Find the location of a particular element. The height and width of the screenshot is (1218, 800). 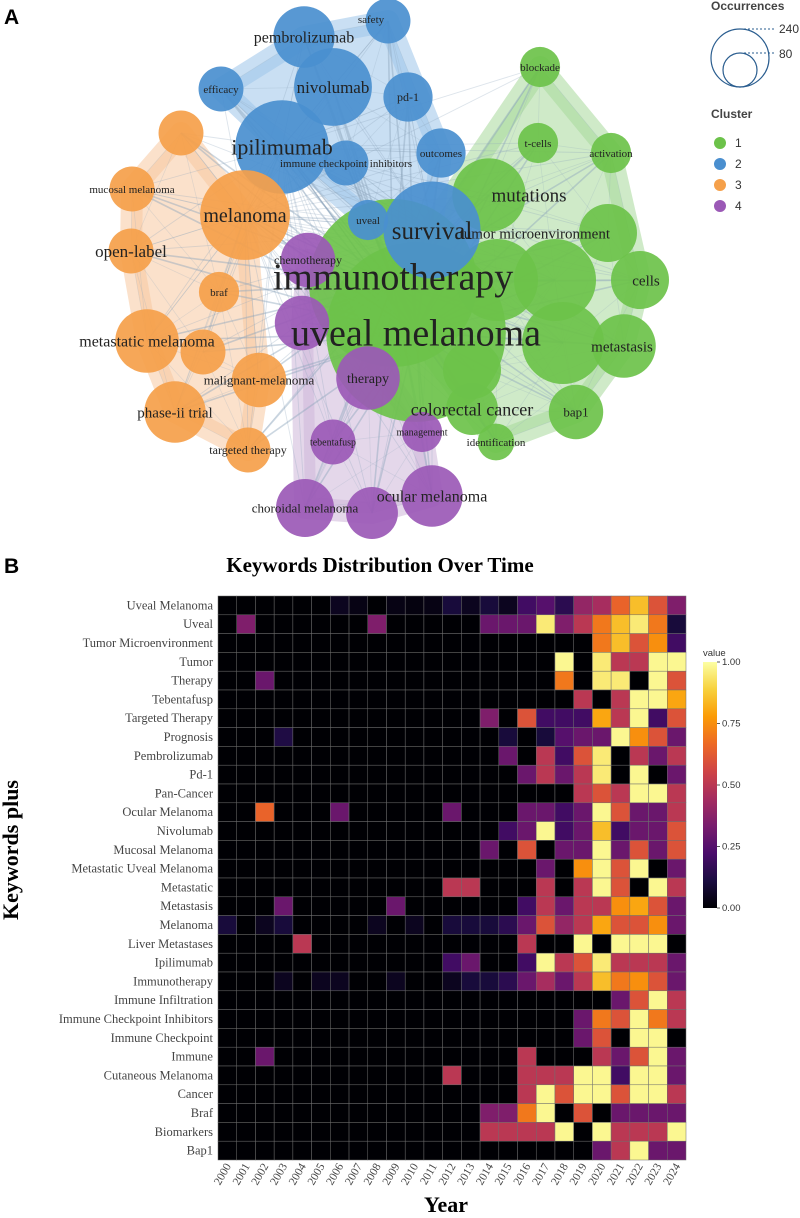

x-tick-label: 2012 is located at coordinates (448, 1174).